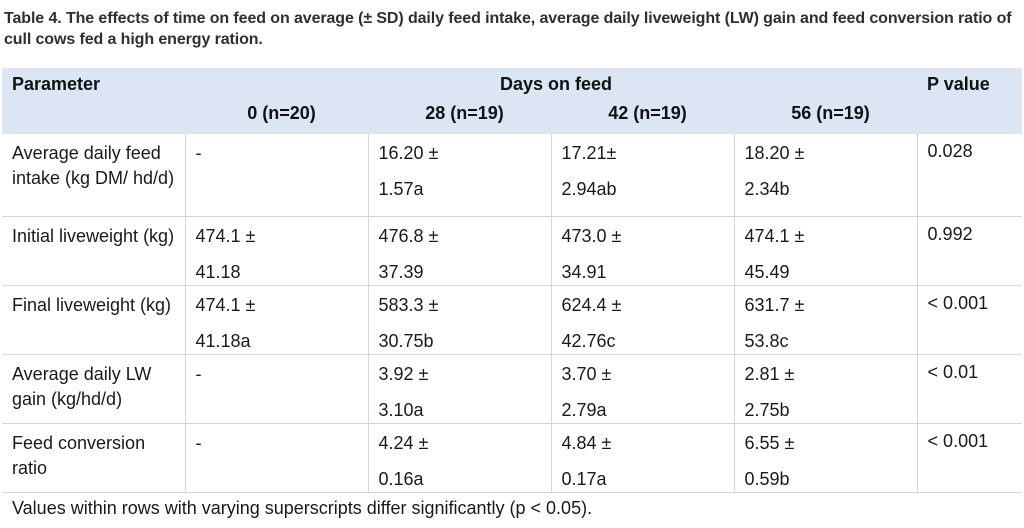  I want to click on cell-sd: 2.94ab, so click(589, 189).